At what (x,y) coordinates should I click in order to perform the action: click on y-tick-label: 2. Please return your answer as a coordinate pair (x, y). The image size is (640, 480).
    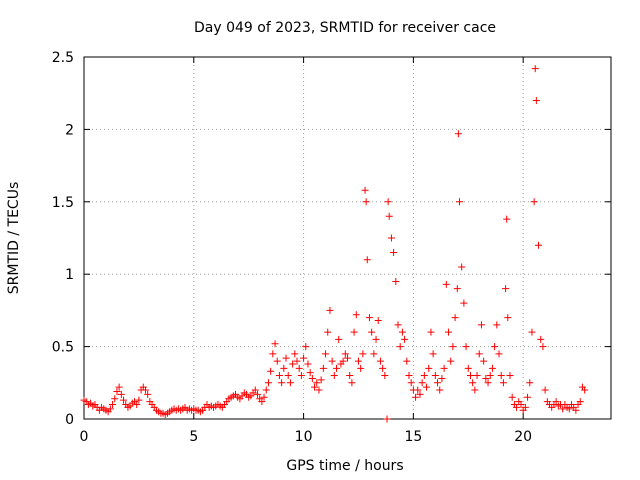
    Looking at the image, I should click on (69, 130).